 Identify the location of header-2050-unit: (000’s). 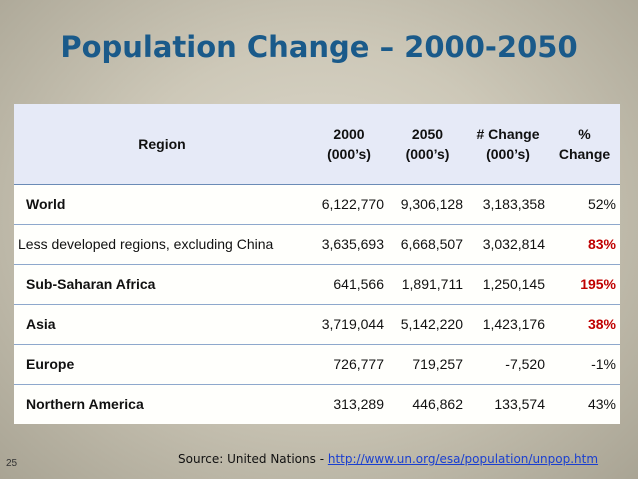
(427, 153).